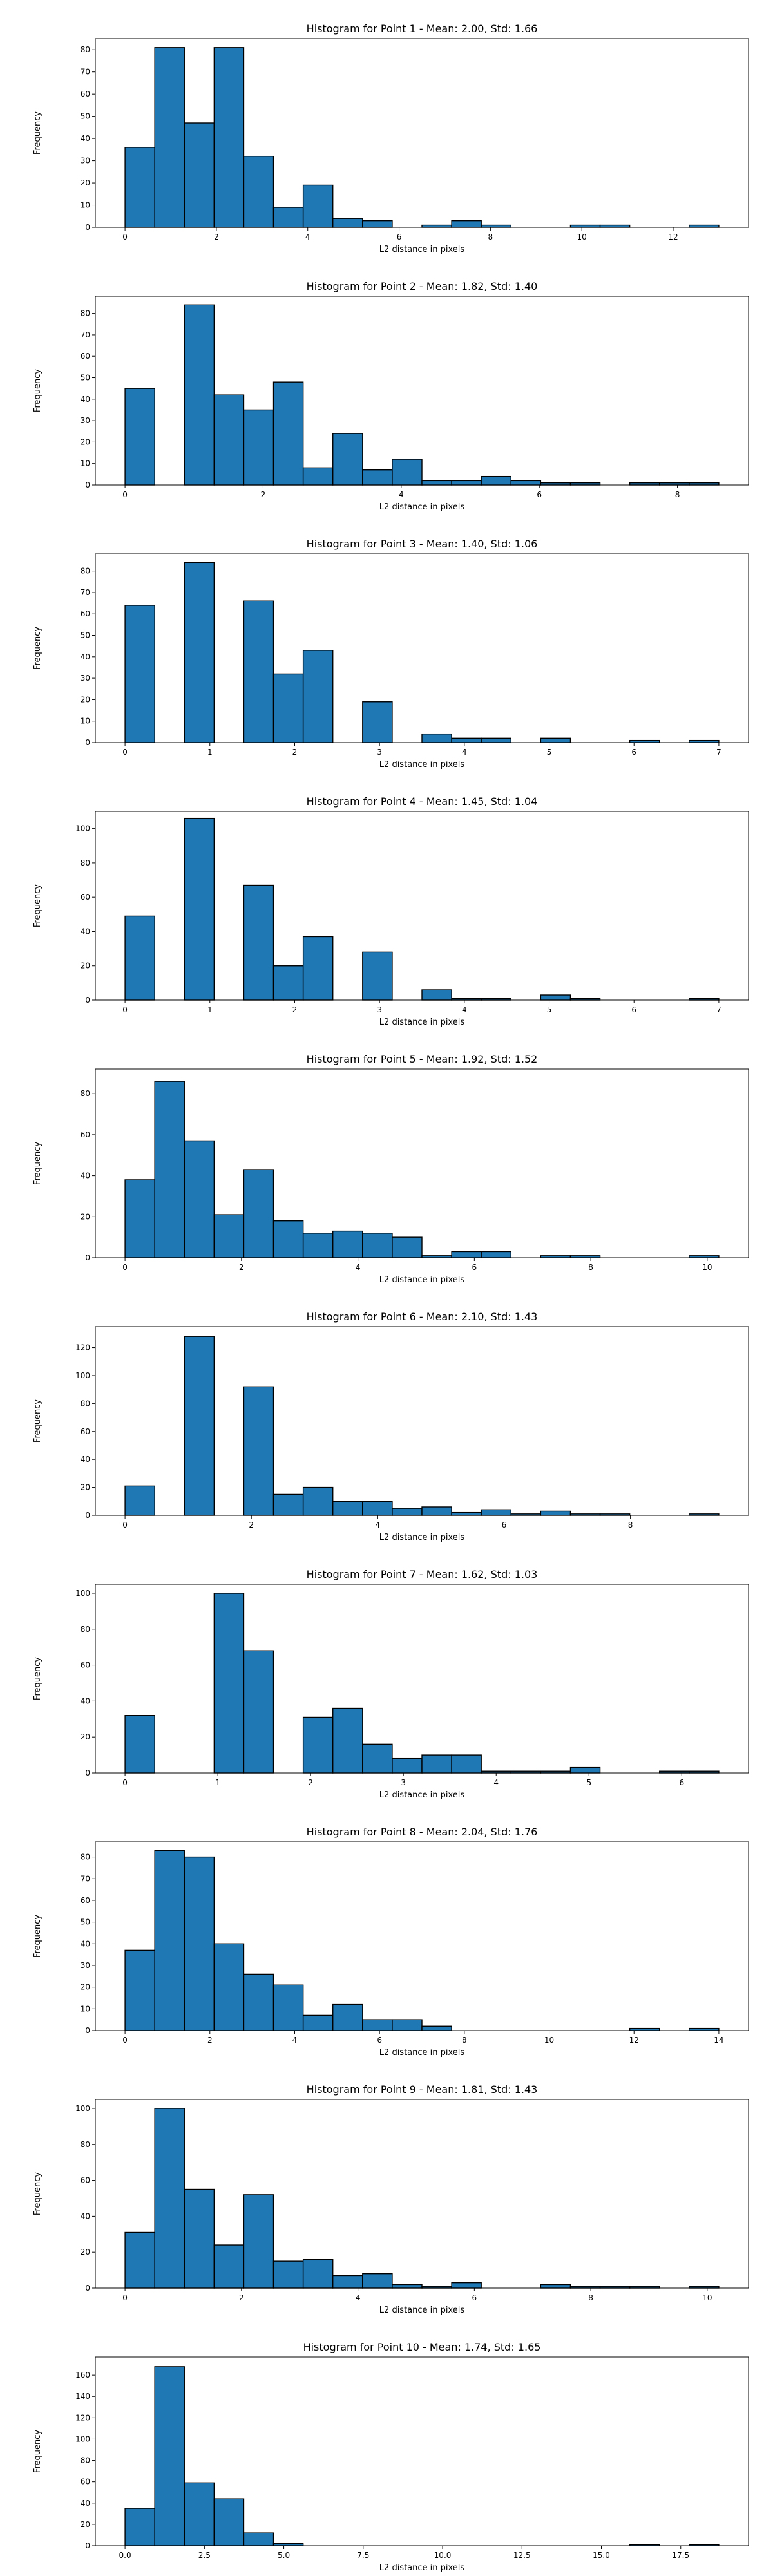 The width and height of the screenshot is (773, 2576). What do you see at coordinates (634, 2041) in the screenshot?
I see `x-tick-label: 12` at bounding box center [634, 2041].